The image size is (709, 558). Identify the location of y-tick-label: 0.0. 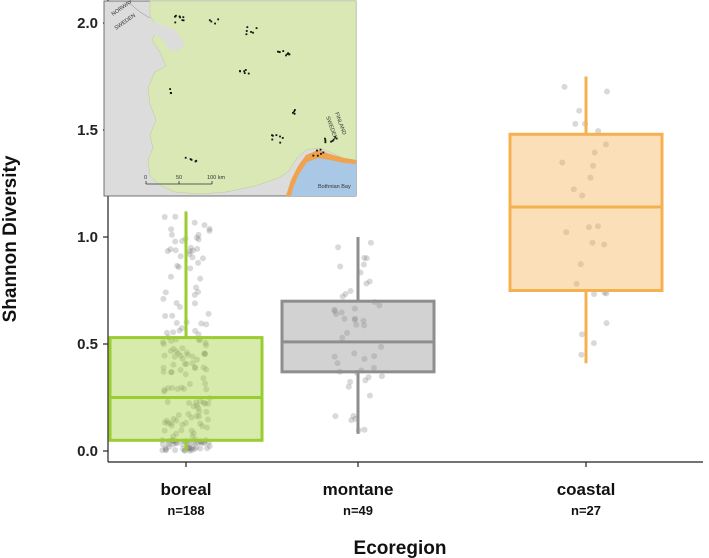
(87, 451).